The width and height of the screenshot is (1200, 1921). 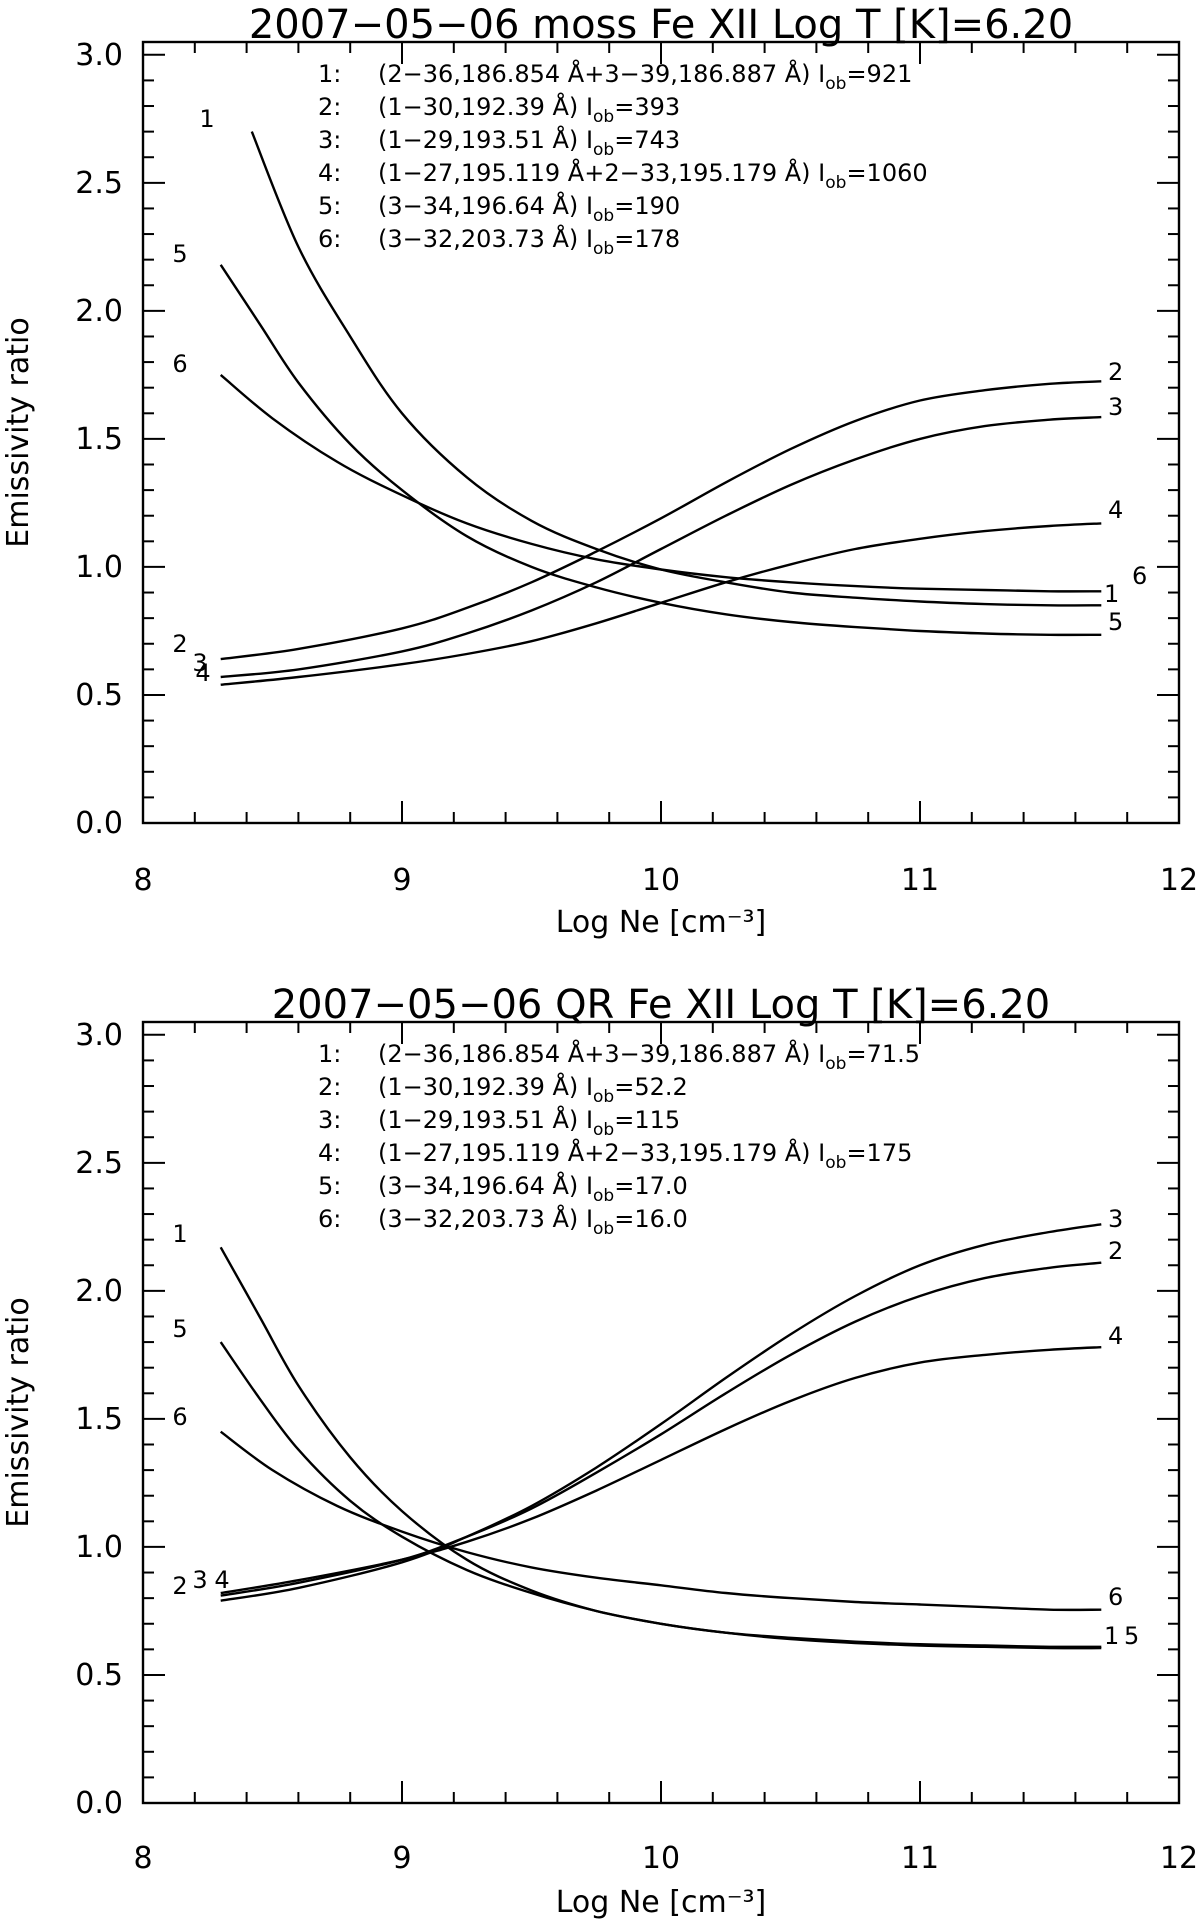 I want to click on series-start-label-4: 4, so click(x=221, y=1580).